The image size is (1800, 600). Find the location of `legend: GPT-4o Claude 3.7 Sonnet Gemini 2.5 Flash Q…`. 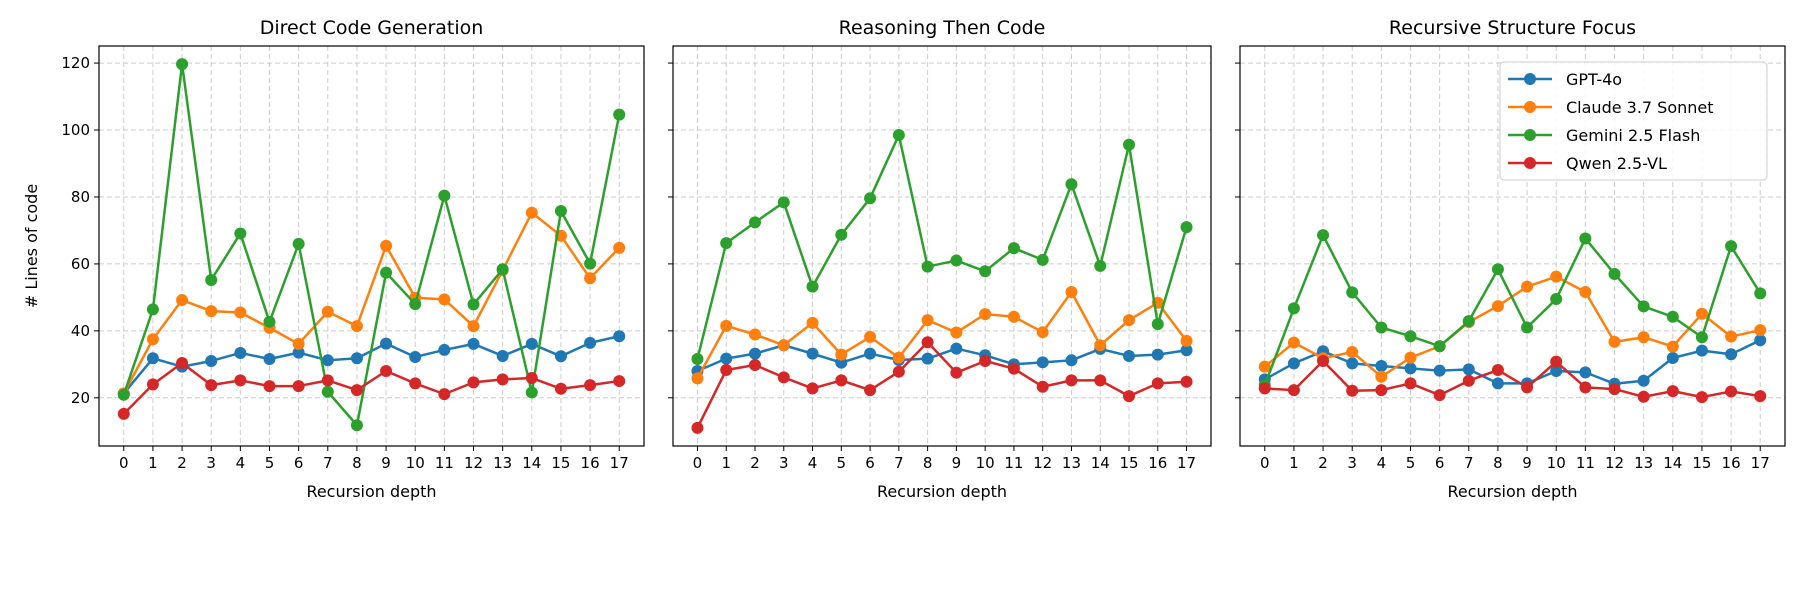

legend: GPT-4o Claude 3.7 Sonnet Gemini 2.5 Flash Q… is located at coordinates (1633, 121).